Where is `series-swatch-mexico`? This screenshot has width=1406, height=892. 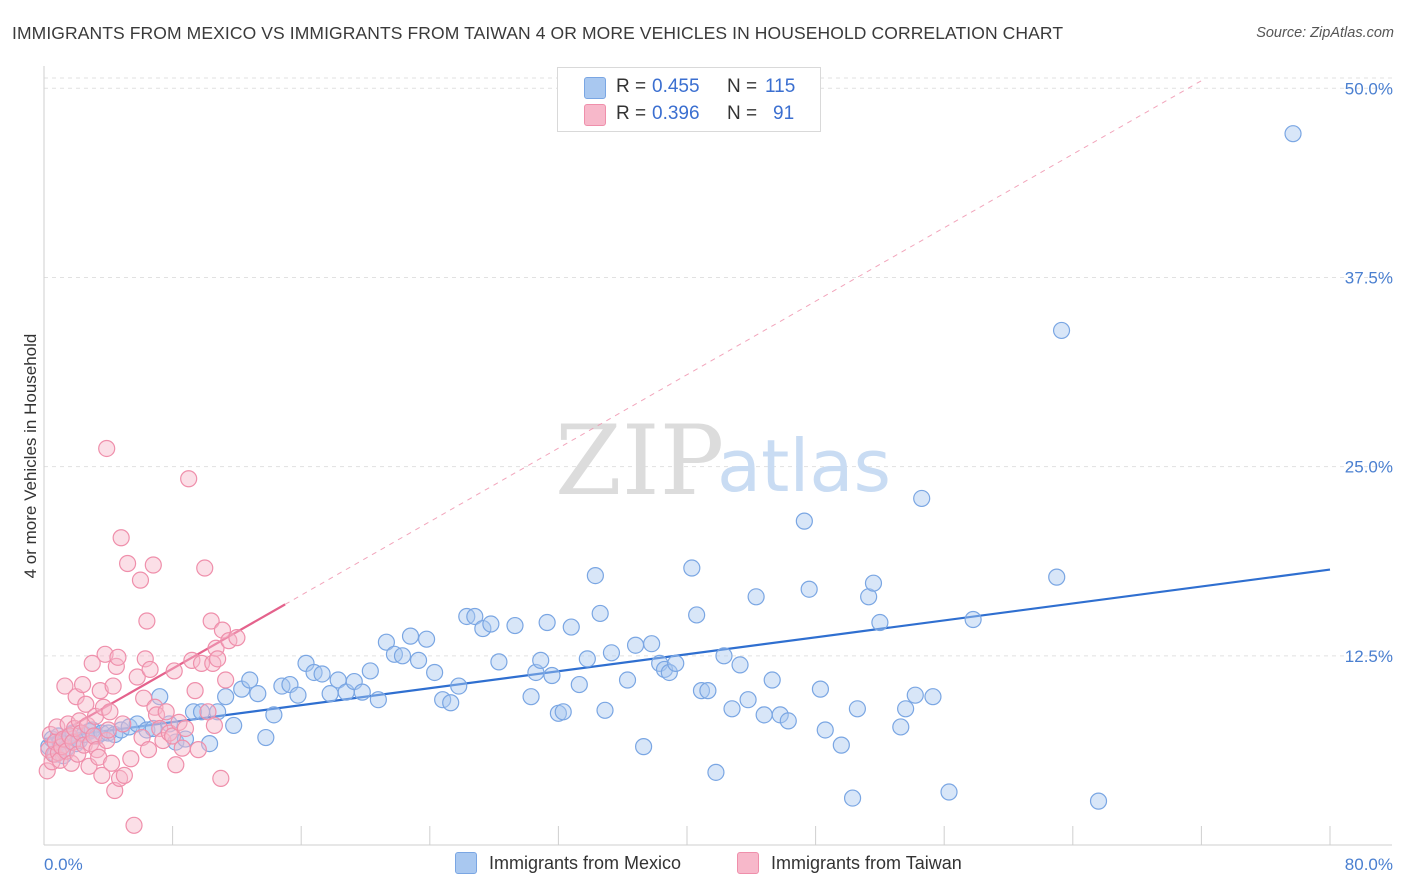 series-swatch-mexico is located at coordinates (466, 863).